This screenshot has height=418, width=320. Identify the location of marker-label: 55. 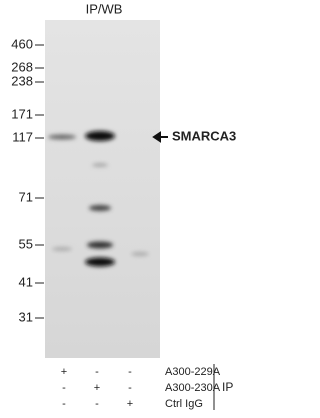
(26, 243).